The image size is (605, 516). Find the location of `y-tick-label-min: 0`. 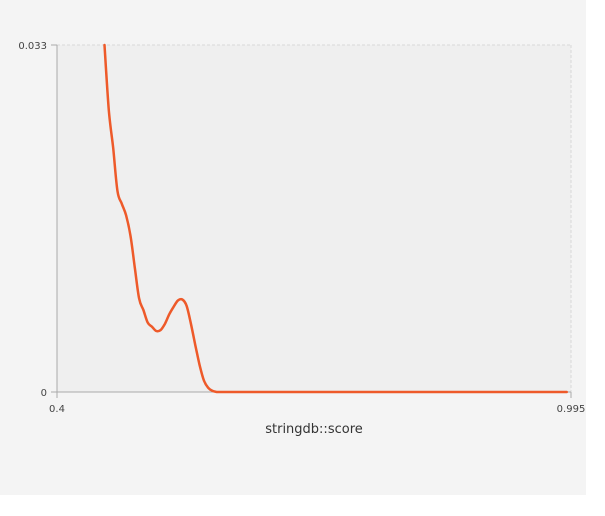

y-tick-label-min: 0 is located at coordinates (44, 393).